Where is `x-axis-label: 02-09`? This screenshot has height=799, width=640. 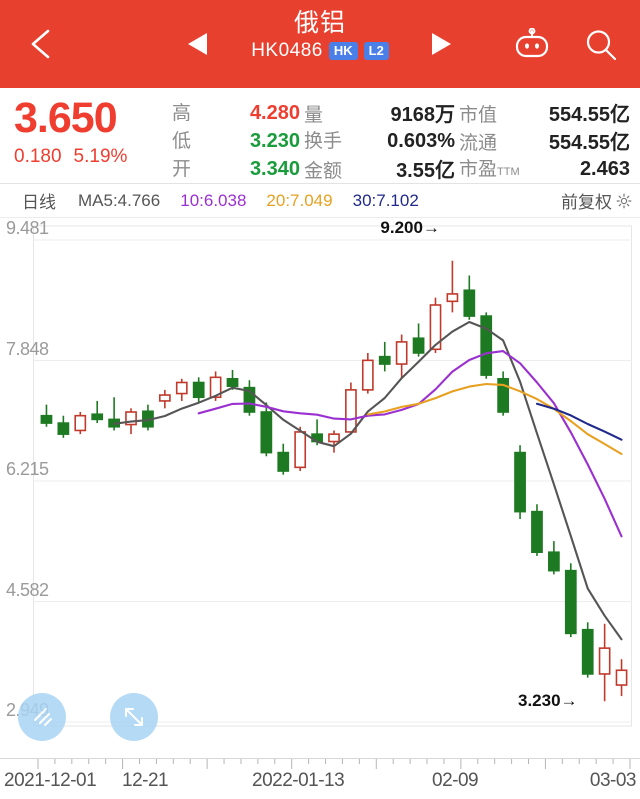 x-axis-label: 02-09 is located at coordinates (455, 780).